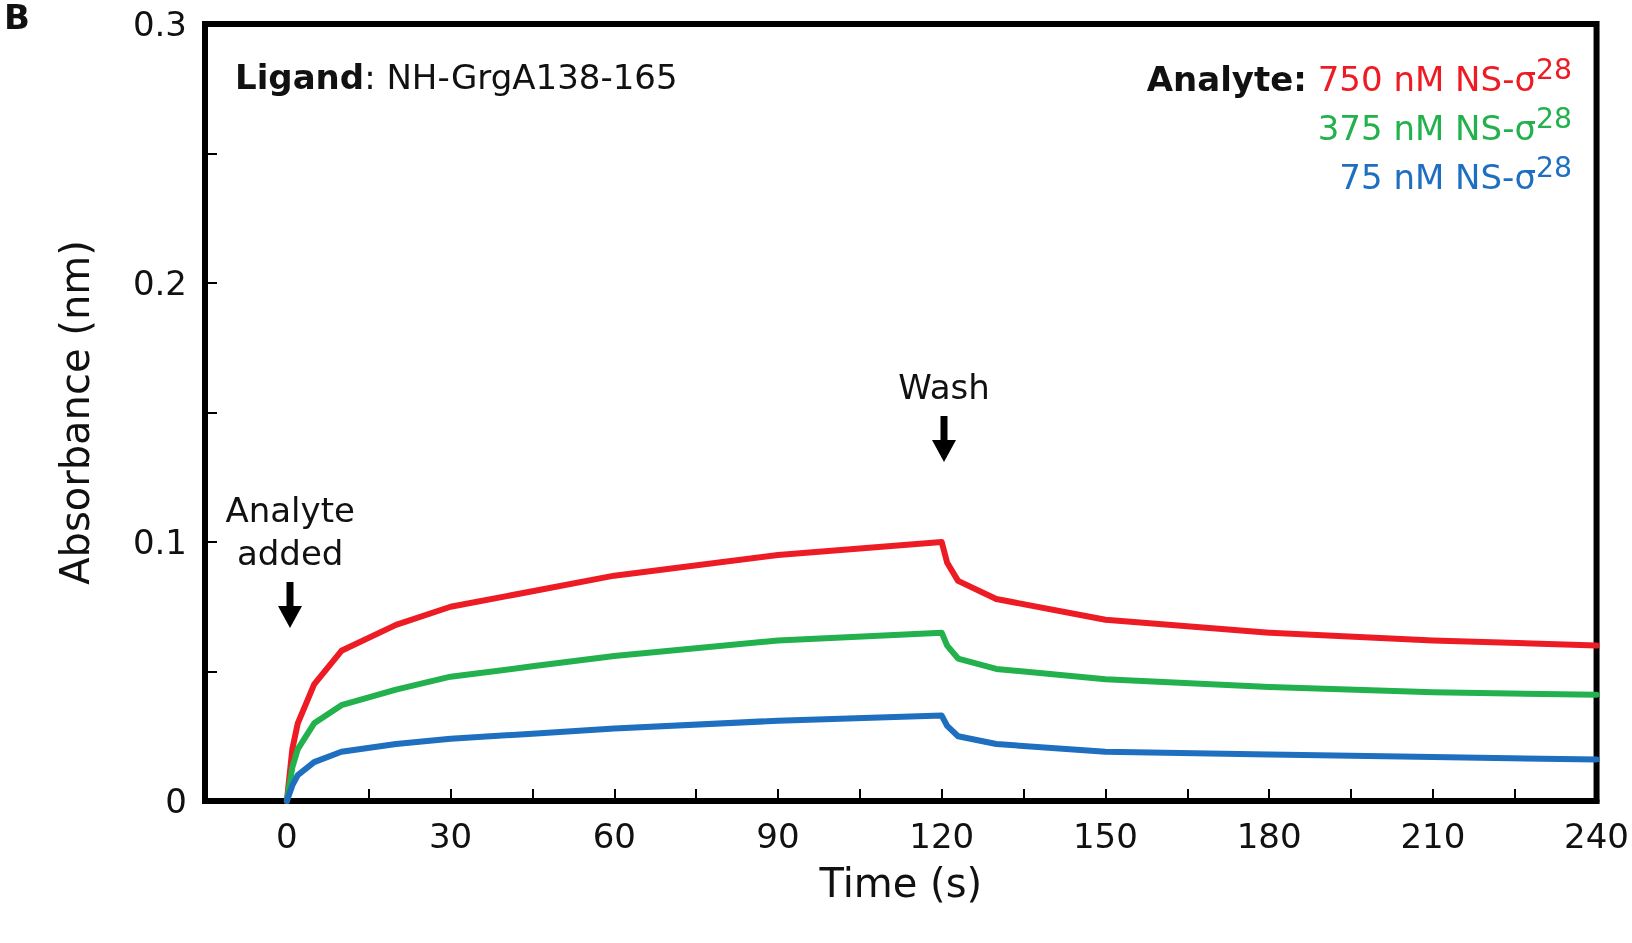 Image resolution: width=1632 pixels, height=943 pixels. Describe the element at coordinates (287, 836) in the screenshot. I see `x-tick-label: 0` at that location.